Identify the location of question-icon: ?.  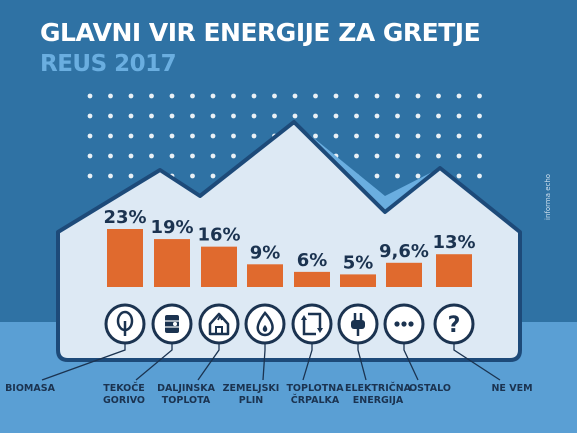
(454, 324).